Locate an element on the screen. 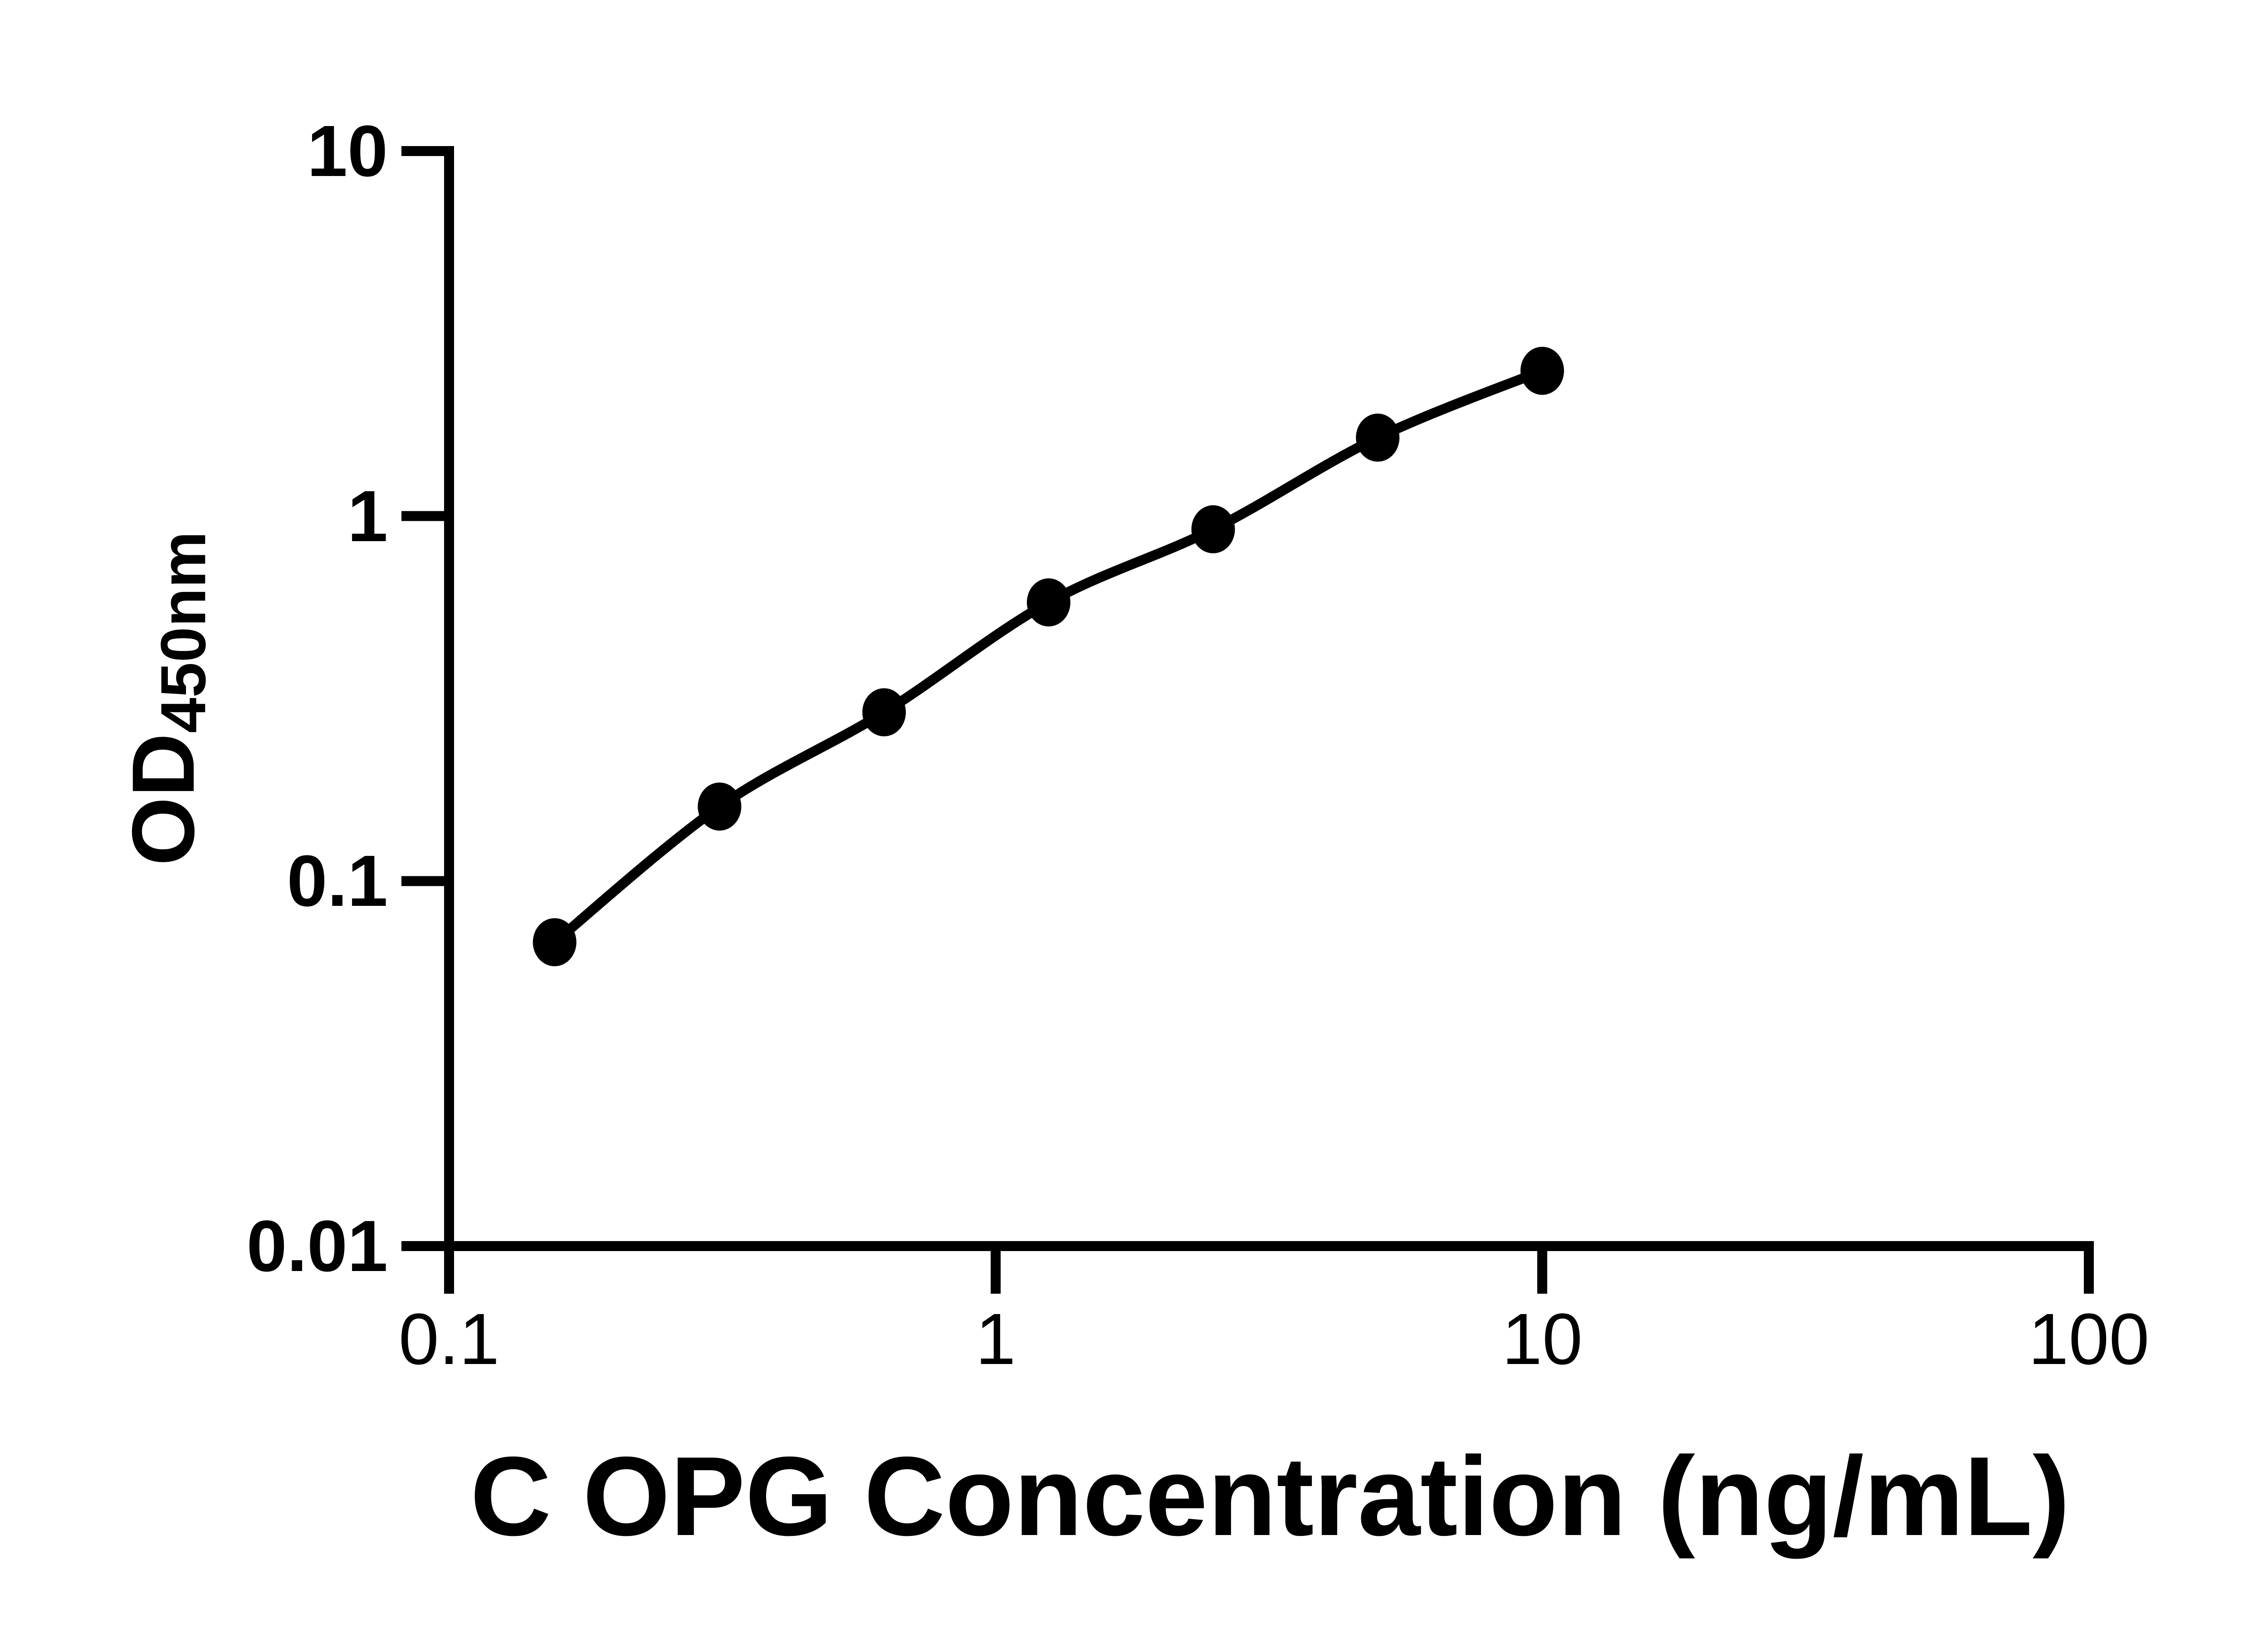 The width and height of the screenshot is (2268, 1633). y-axis-title: OD450nm is located at coordinates (163, 698).